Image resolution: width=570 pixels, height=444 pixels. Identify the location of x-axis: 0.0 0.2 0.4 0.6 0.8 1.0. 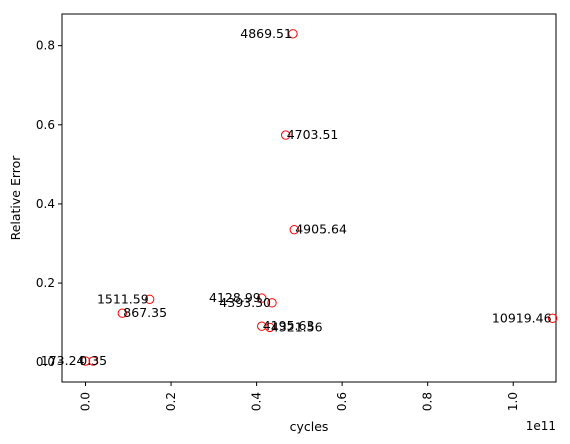
(299, 396).